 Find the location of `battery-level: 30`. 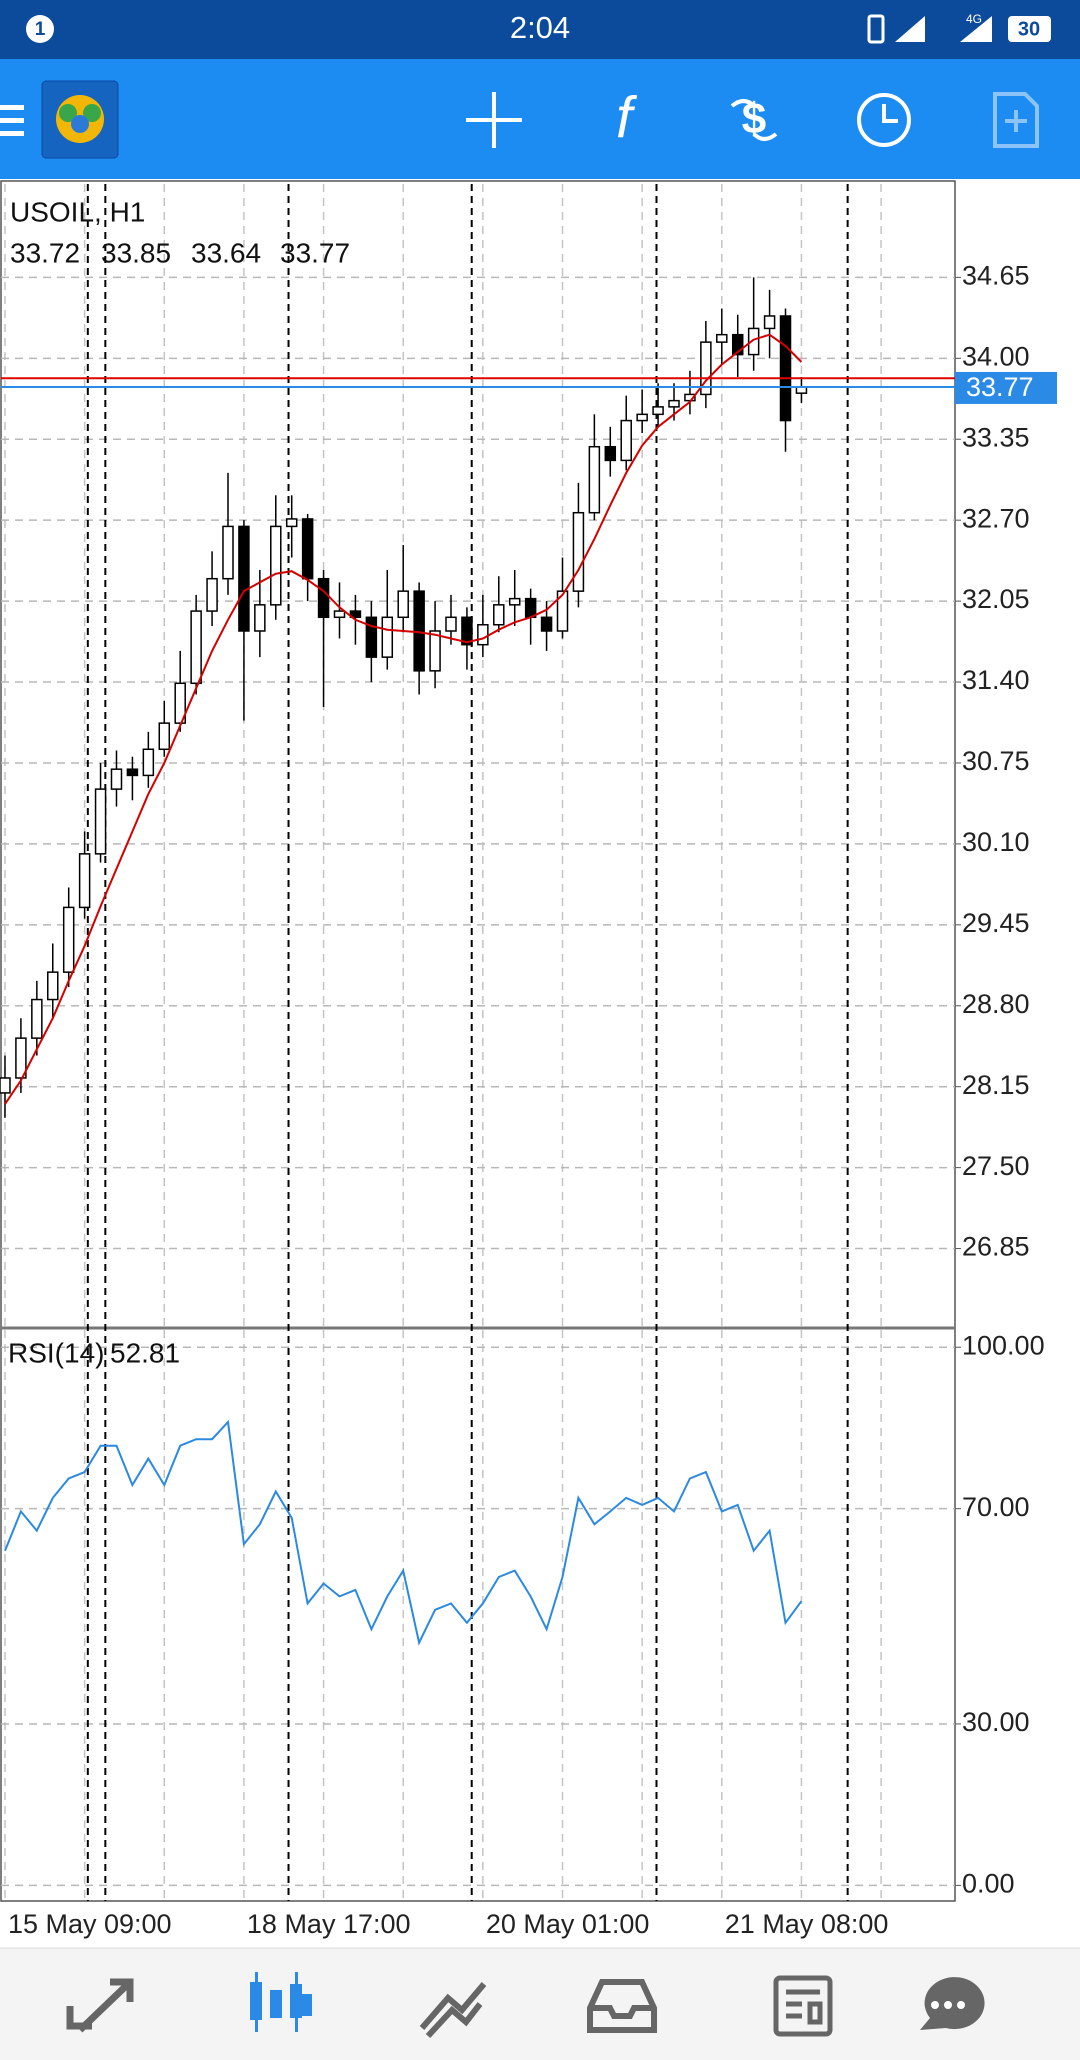

battery-level: 30 is located at coordinates (1029, 29).